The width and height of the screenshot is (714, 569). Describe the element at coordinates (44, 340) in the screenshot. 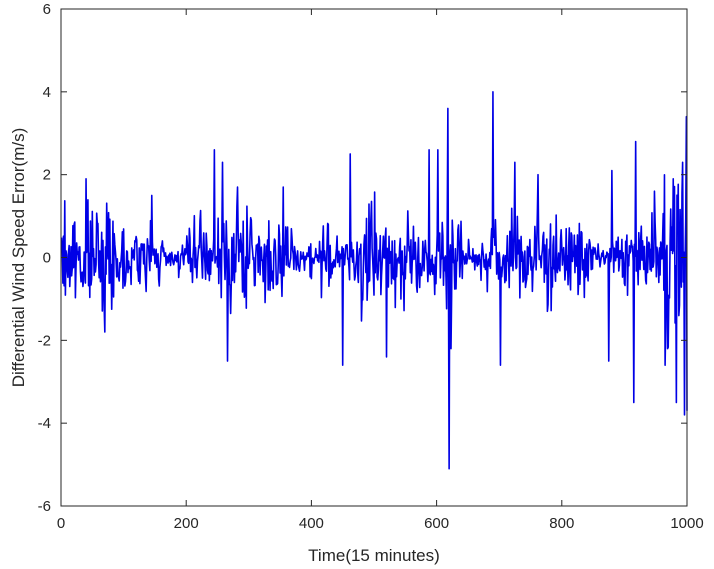

I see `y-tick-label: -2` at that location.